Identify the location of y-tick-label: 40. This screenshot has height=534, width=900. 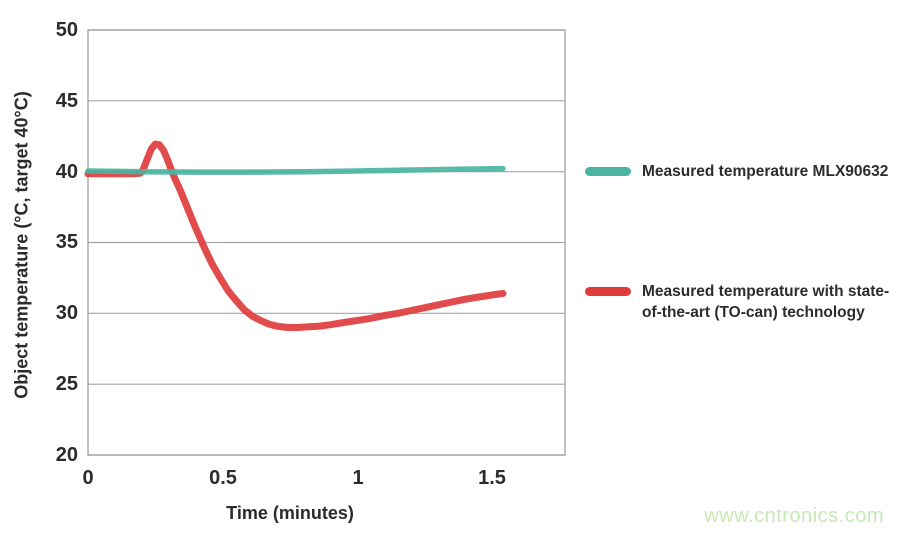
(66, 172).